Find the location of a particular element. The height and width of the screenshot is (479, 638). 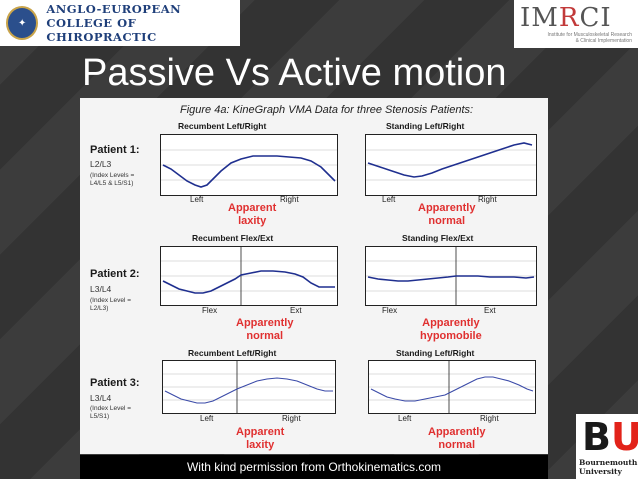

aecc-seal-icon: ✦ is located at coordinates (22, 23).